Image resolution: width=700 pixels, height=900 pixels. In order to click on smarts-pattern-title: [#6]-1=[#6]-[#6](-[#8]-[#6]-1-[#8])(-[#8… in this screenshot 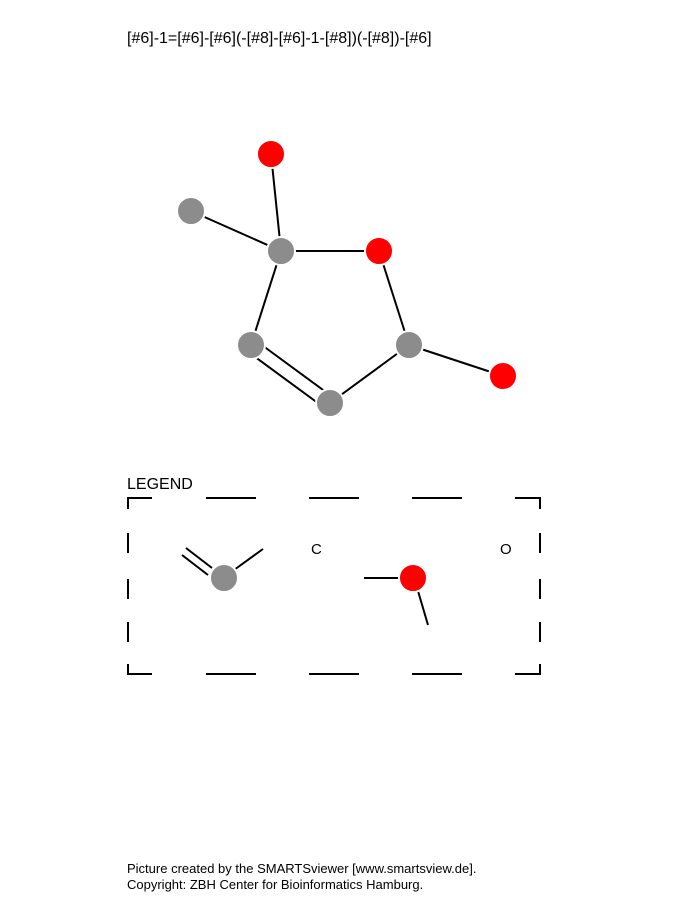, I will do `click(279, 38)`.